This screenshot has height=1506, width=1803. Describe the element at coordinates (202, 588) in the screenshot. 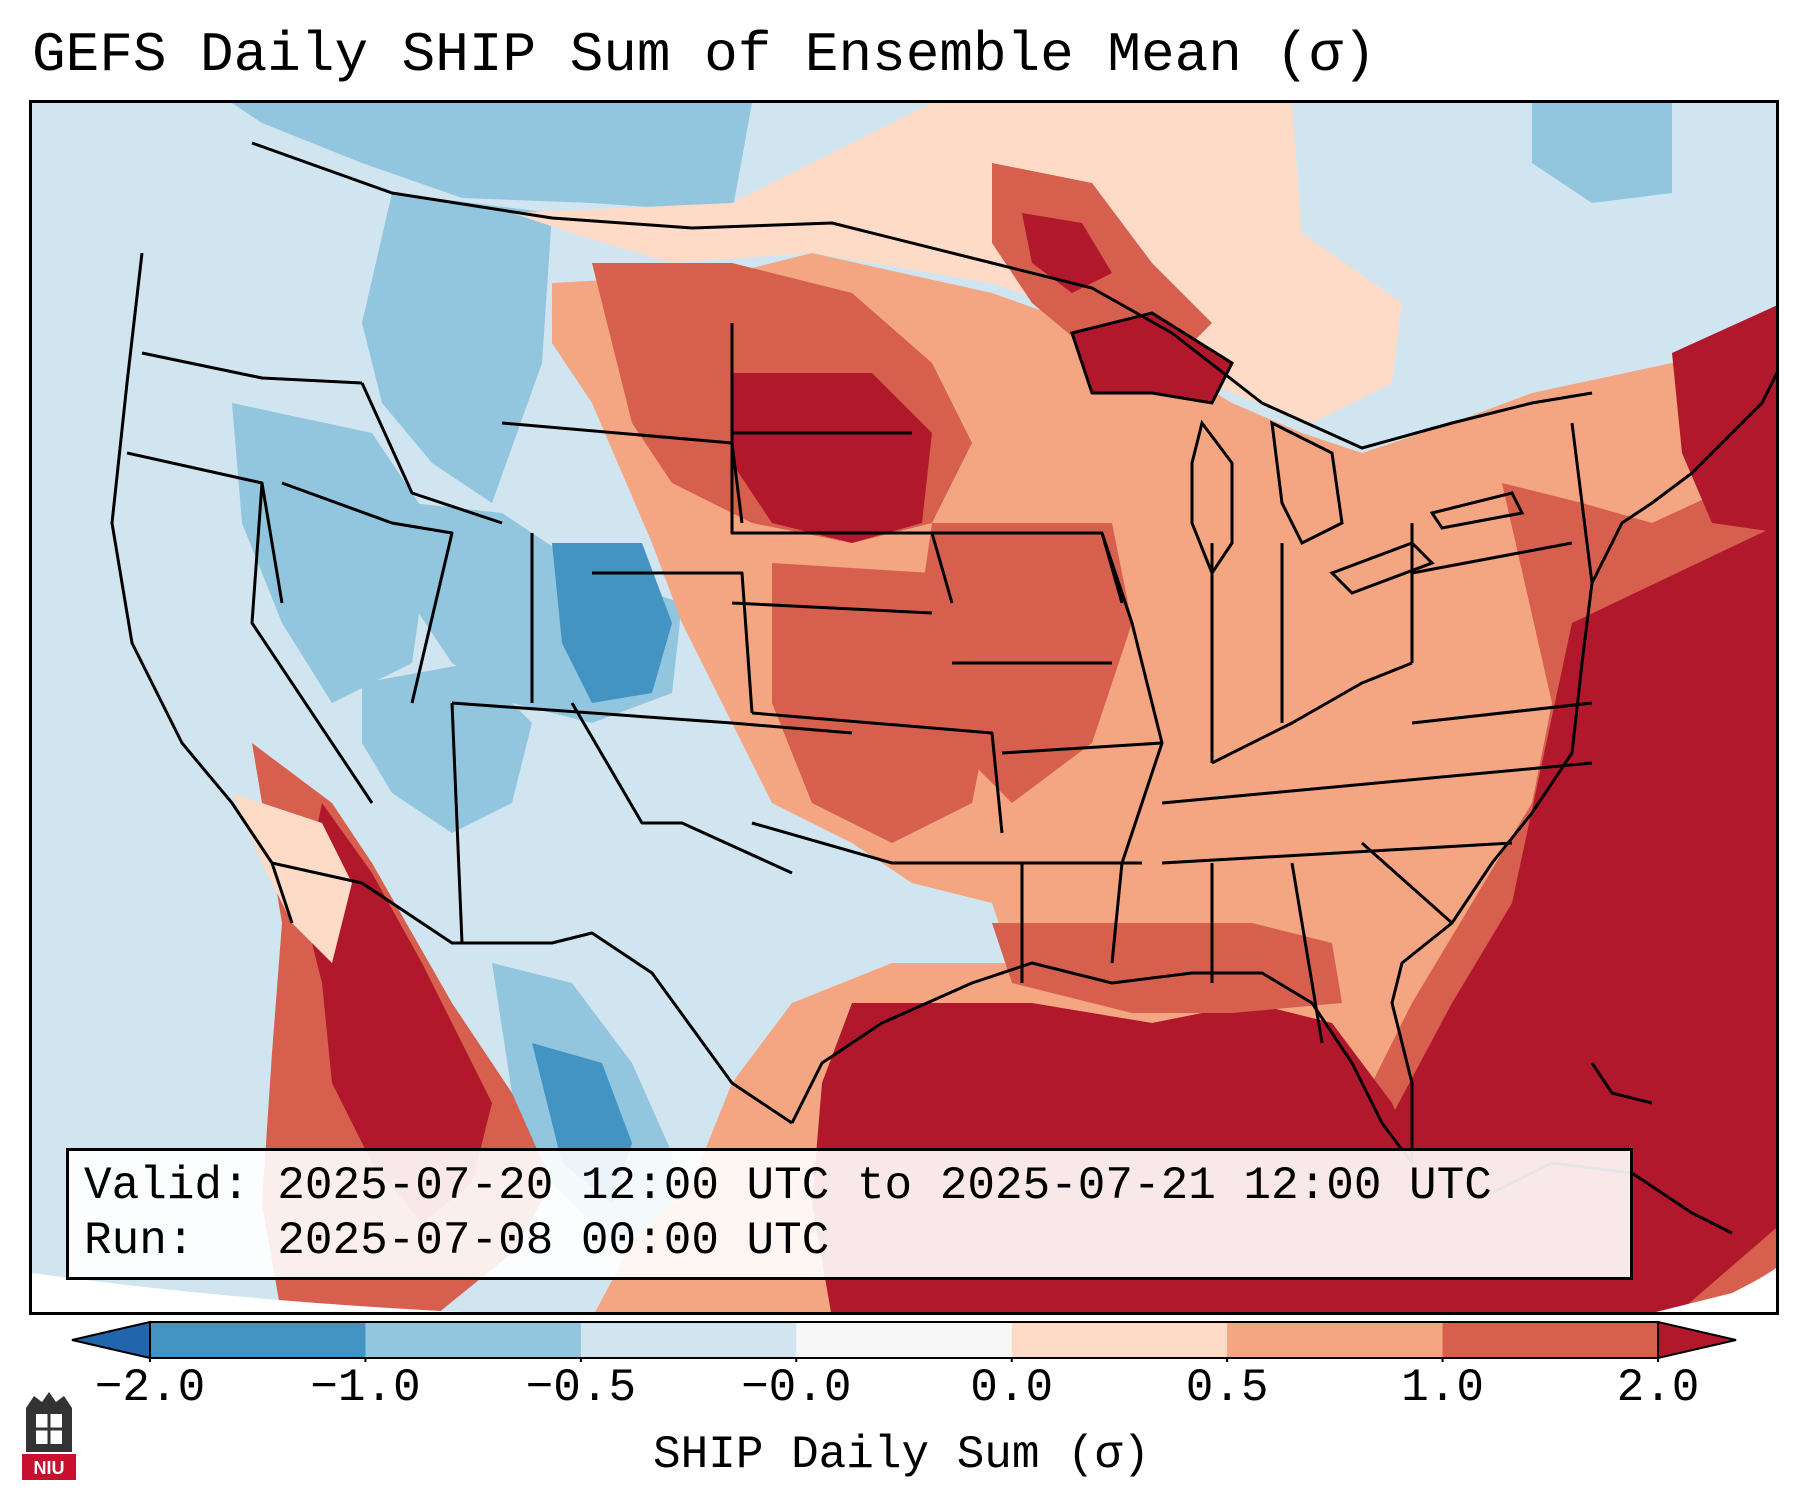

I see `west-coast` at that location.